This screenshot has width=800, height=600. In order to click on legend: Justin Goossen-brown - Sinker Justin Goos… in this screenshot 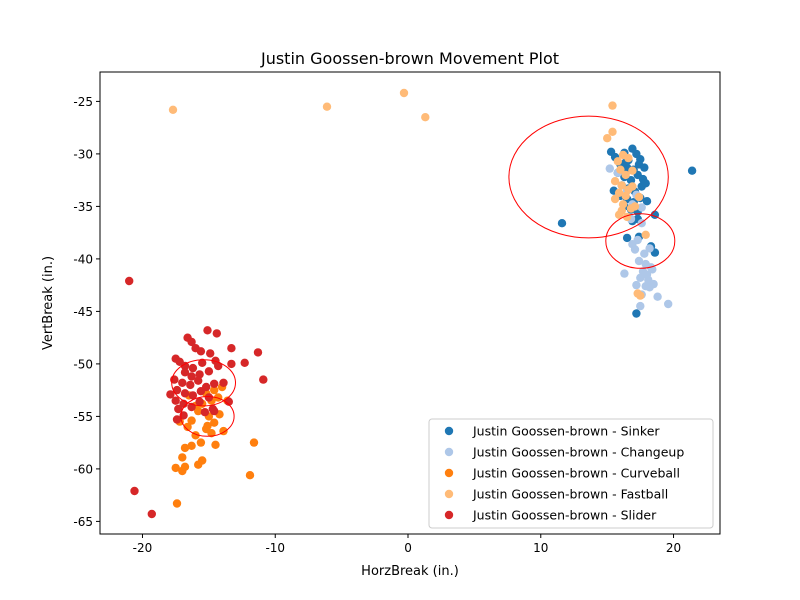, I will do `click(571, 473)`.